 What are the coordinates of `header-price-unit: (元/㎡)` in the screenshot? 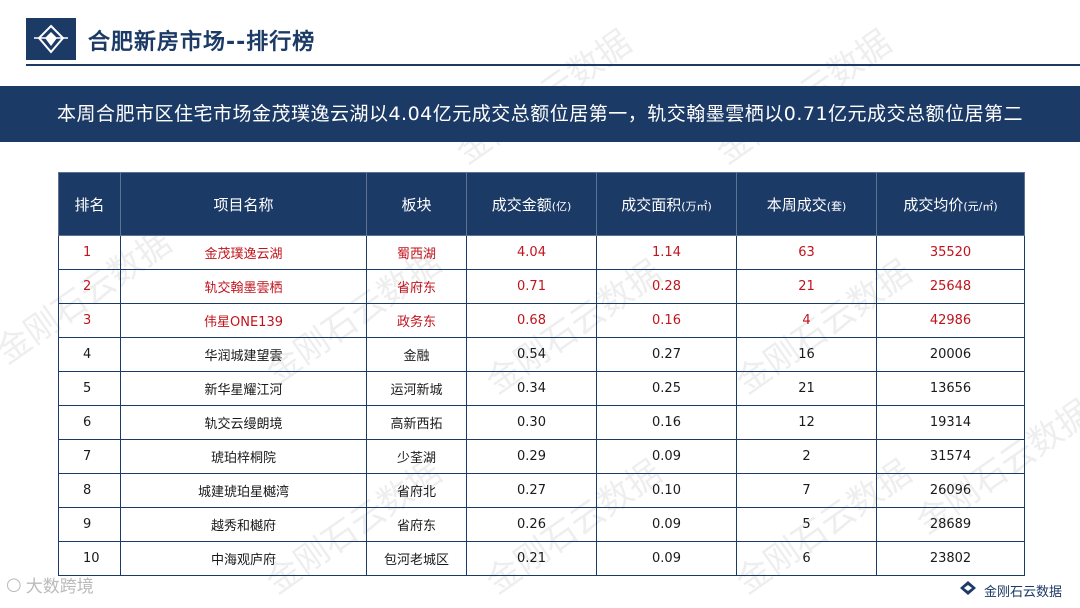 It's located at (980, 206).